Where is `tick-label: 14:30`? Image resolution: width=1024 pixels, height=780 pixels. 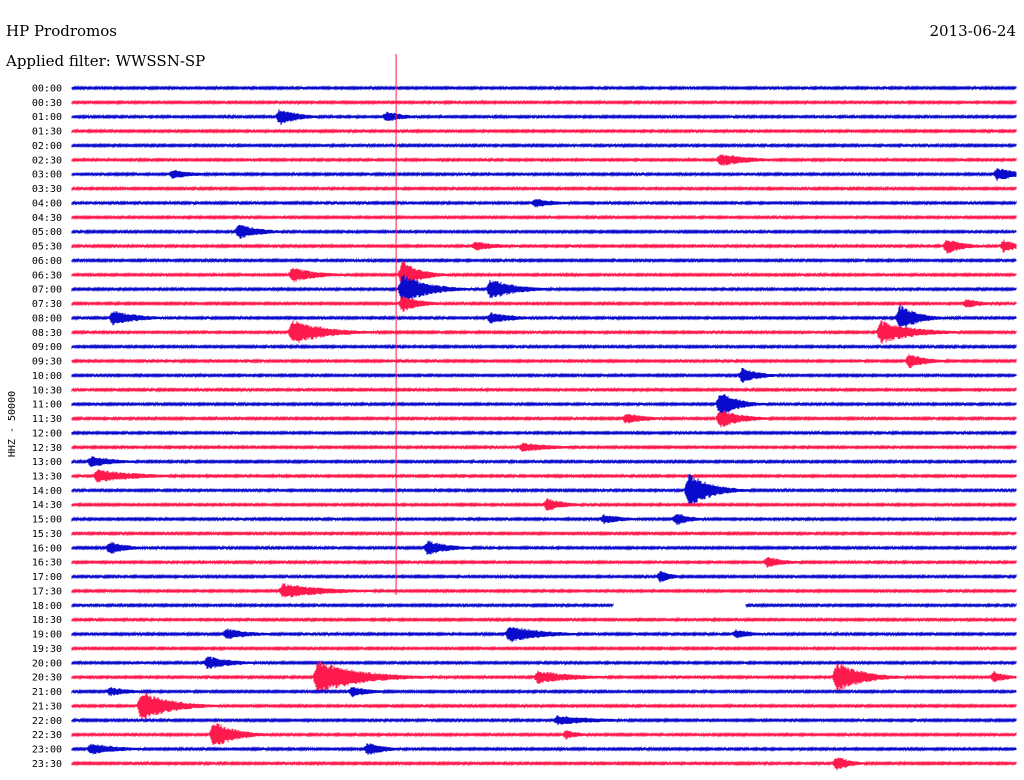 tick-label: 14:30 is located at coordinates (47, 505).